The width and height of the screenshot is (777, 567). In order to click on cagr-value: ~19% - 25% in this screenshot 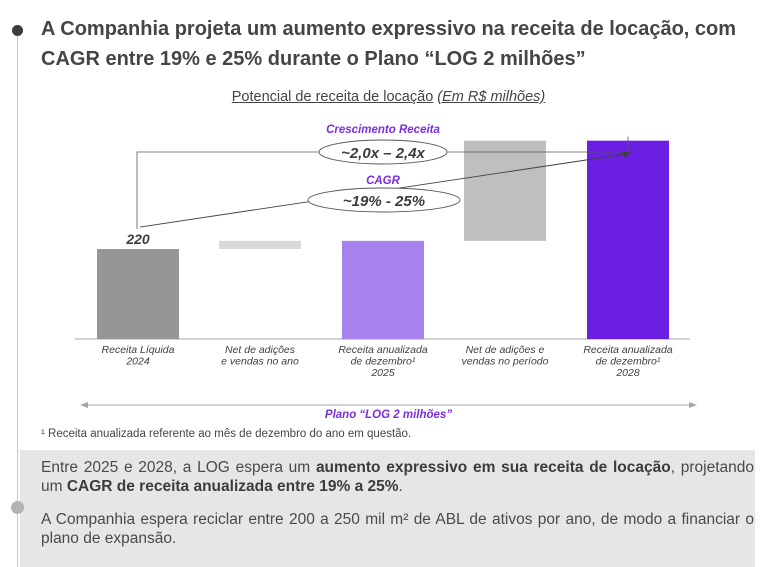, I will do `click(384, 201)`.